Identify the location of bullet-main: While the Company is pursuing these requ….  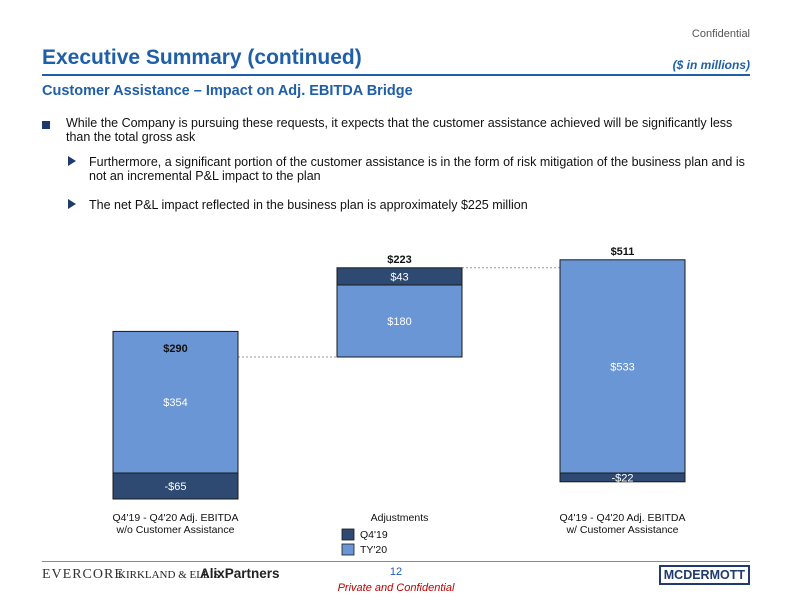
(399, 130).